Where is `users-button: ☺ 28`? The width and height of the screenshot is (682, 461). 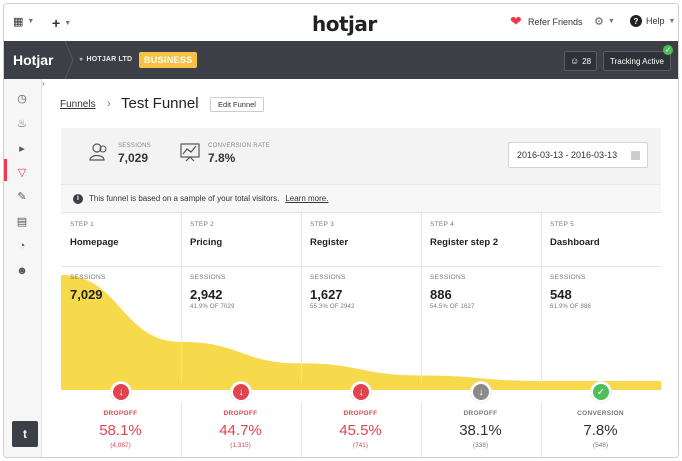
users-button: ☺ 28 is located at coordinates (580, 61).